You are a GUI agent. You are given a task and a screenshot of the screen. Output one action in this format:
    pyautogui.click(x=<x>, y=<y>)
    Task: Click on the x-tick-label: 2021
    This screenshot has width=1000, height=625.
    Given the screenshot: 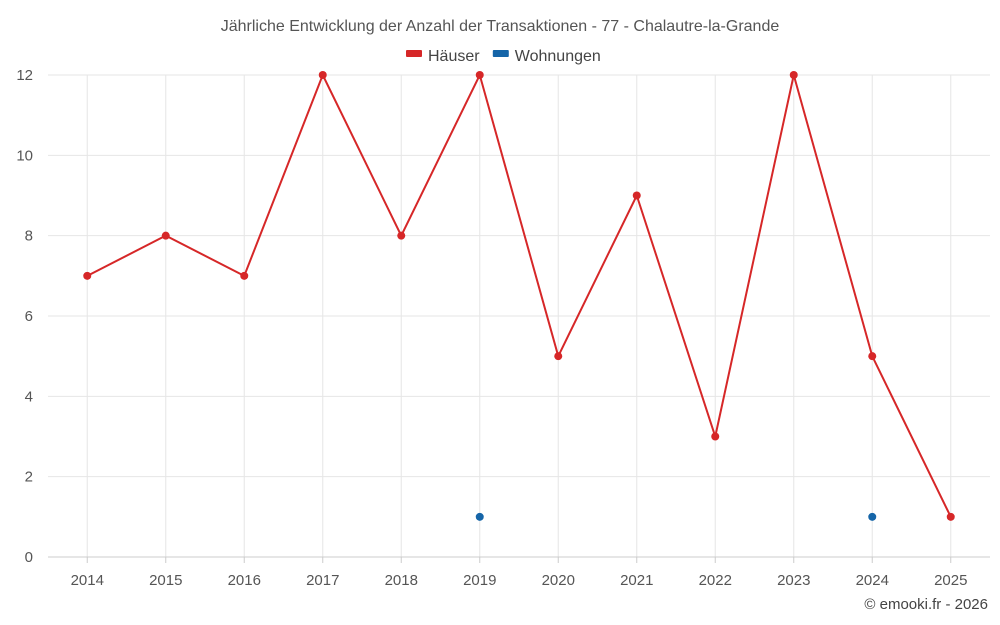 What is the action you would take?
    pyautogui.click(x=636, y=580)
    